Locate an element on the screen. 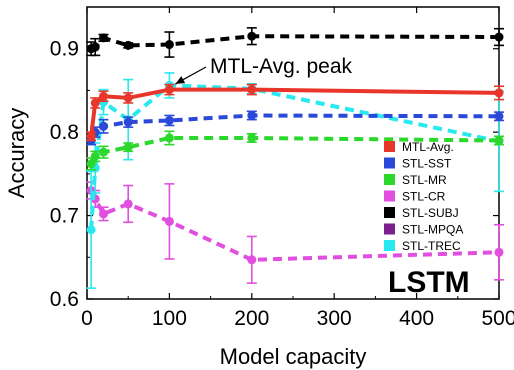  legend-item-stl-cr: STL-CR is located at coordinates (415, 197).